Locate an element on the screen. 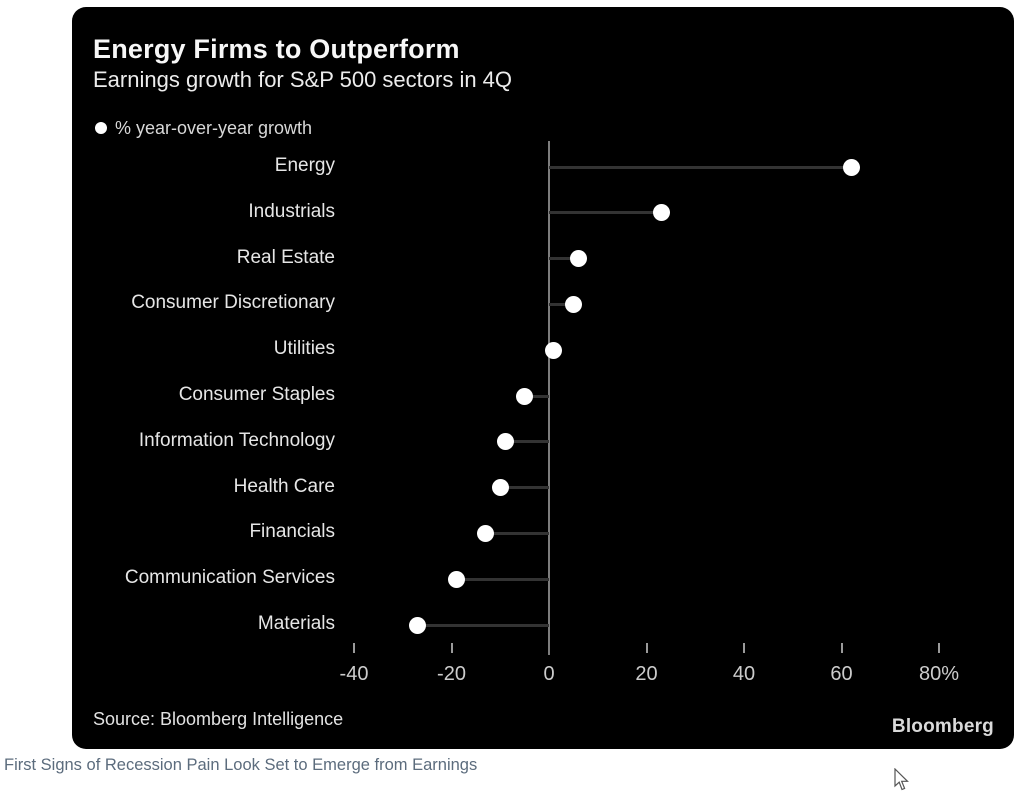 The height and width of the screenshot is (792, 1024). x-axis-tick-label: -40 is located at coordinates (354, 674).